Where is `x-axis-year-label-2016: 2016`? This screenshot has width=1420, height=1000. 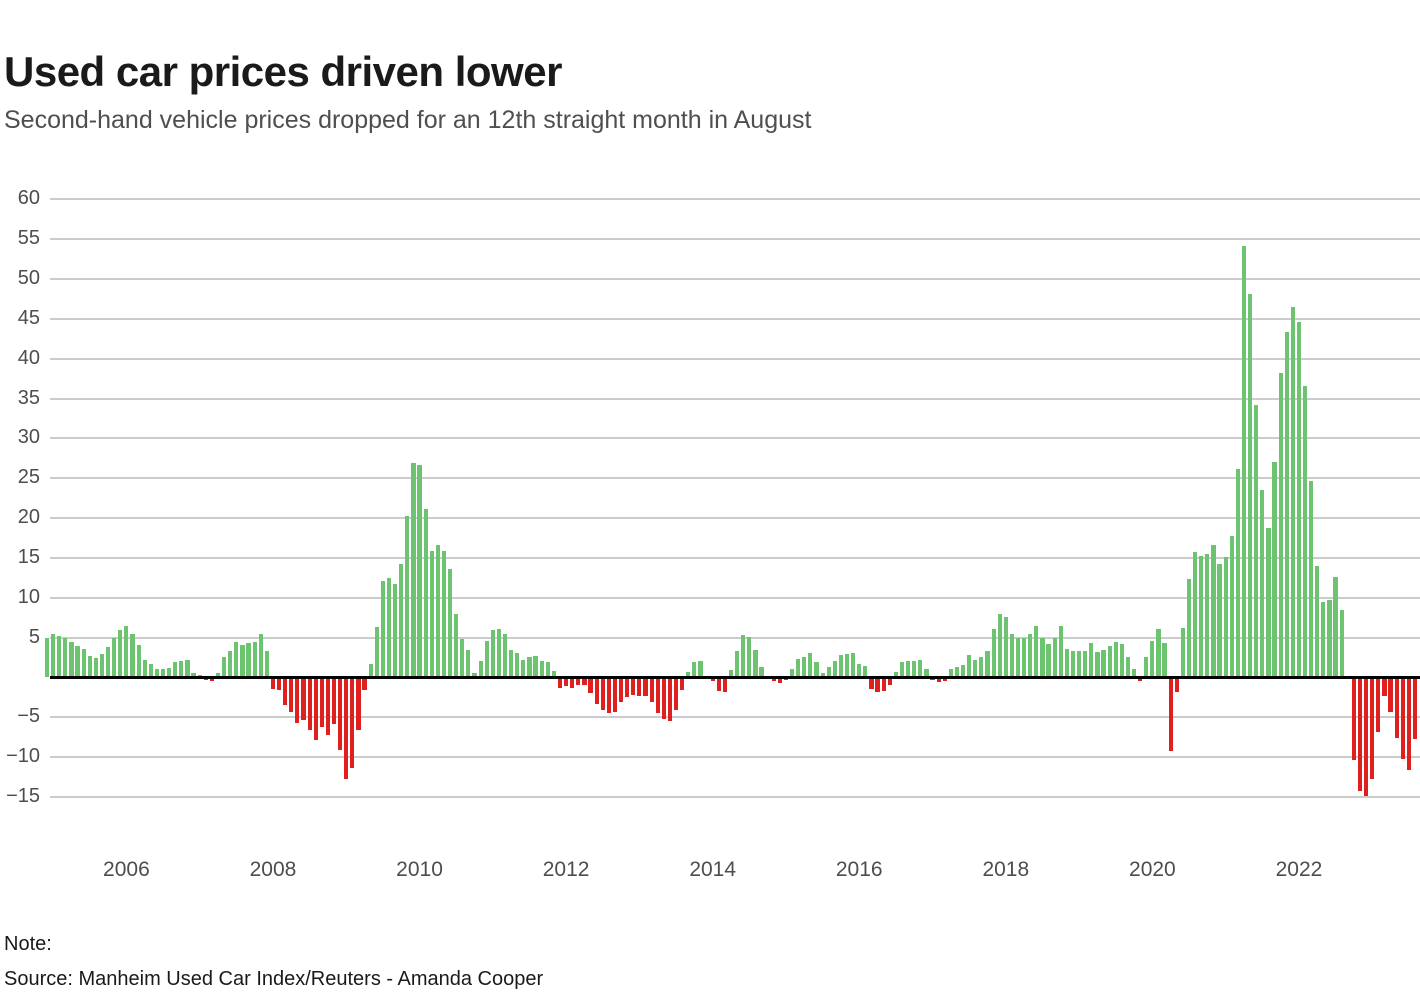
x-axis-year-label-2016: 2016 is located at coordinates (859, 869).